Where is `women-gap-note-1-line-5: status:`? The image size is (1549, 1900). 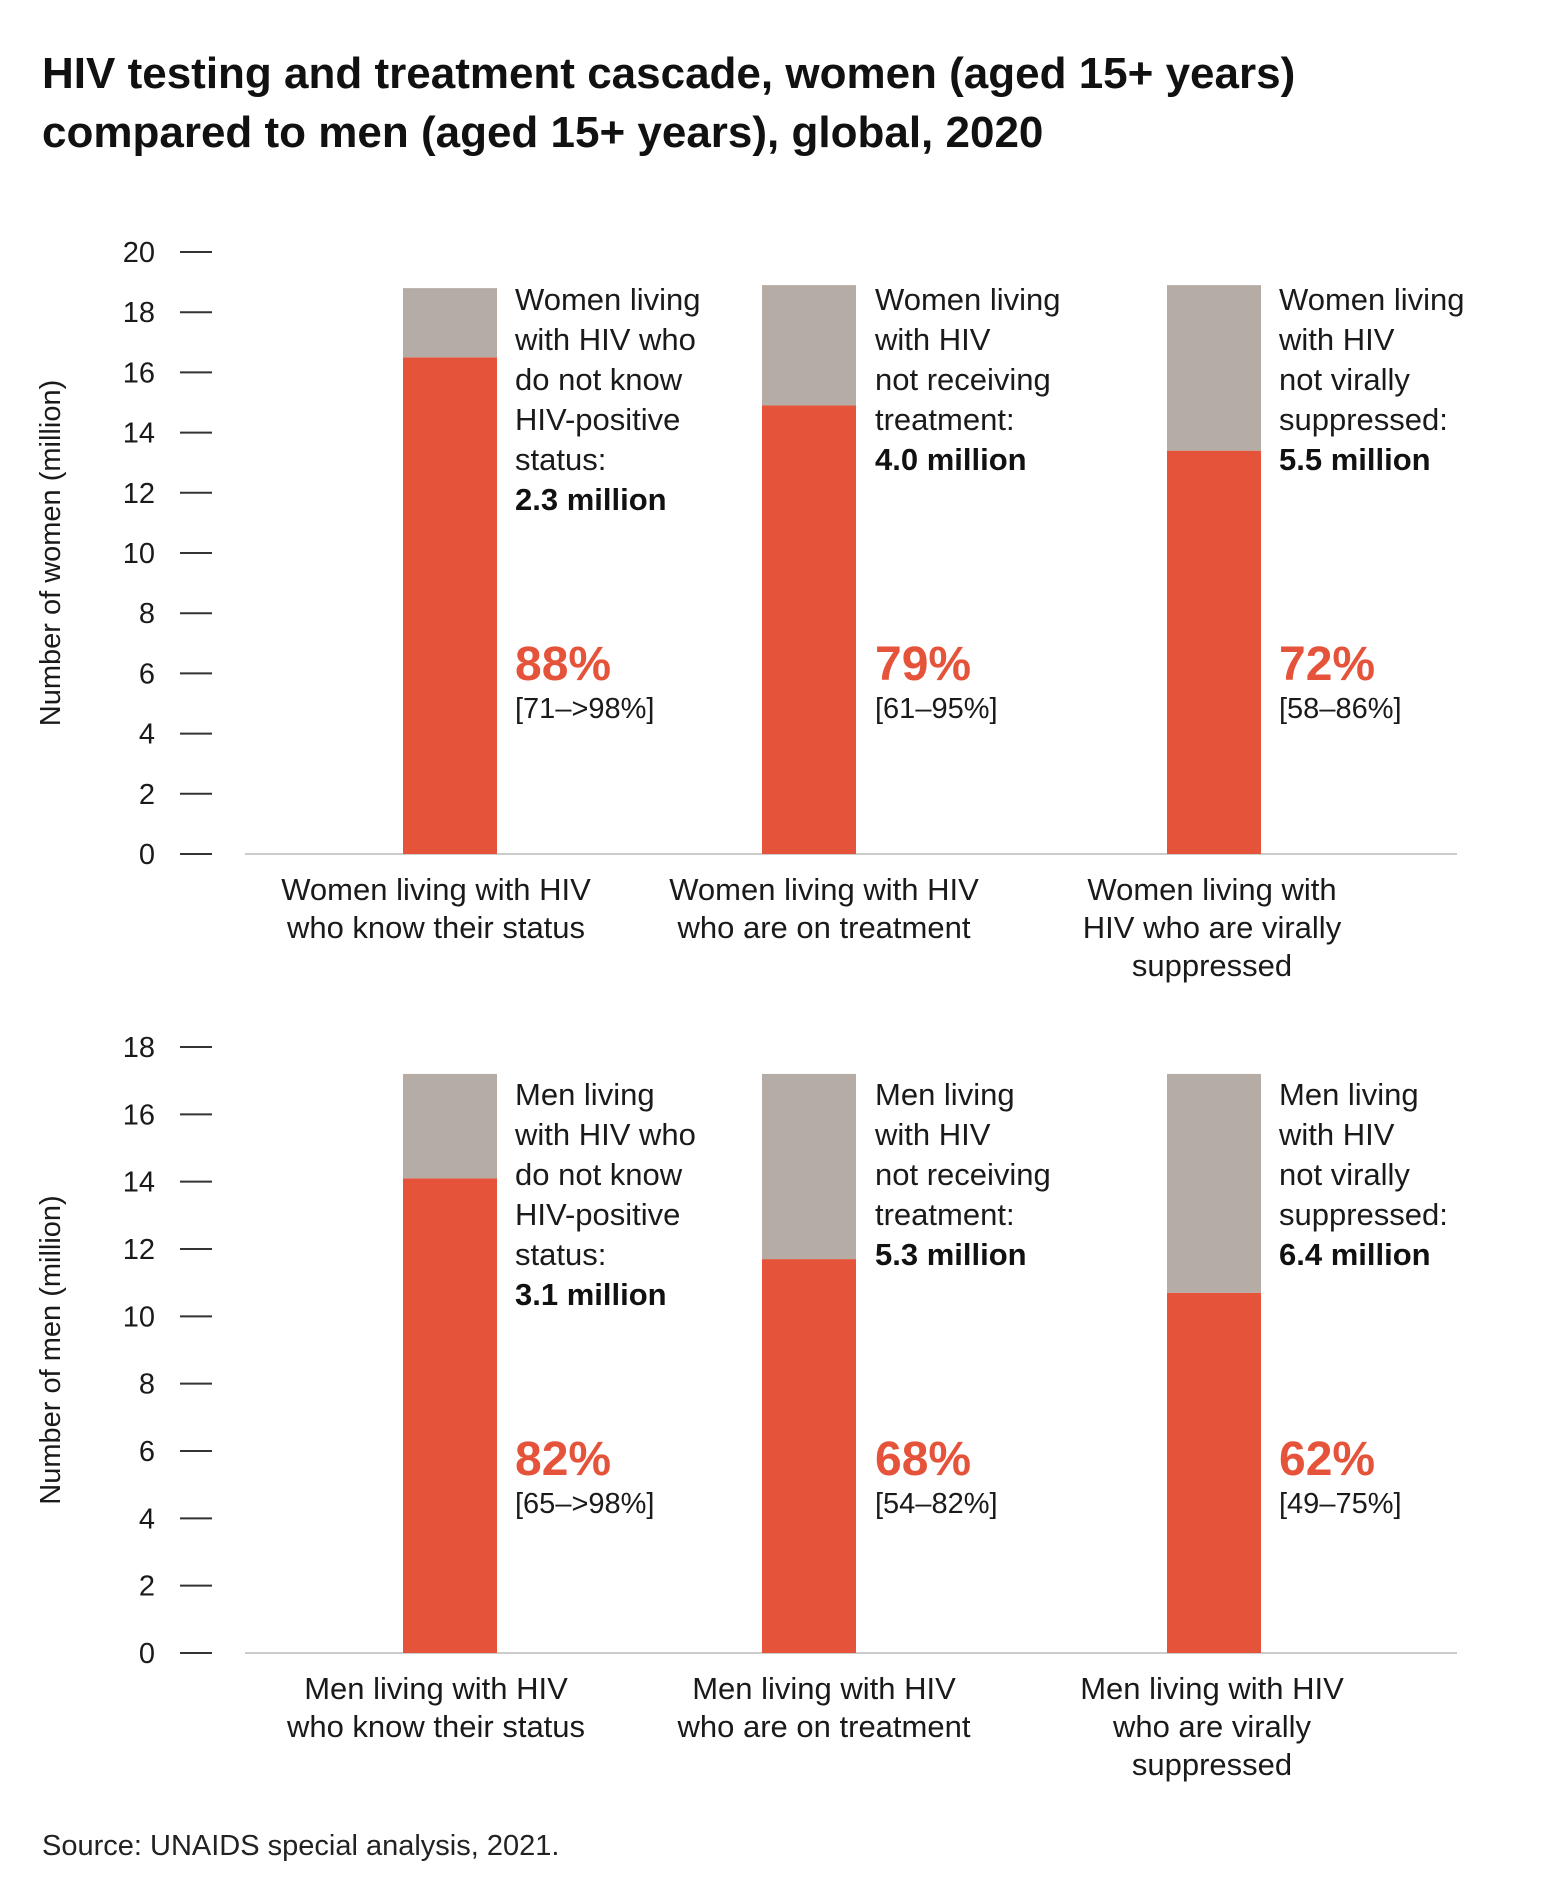 women-gap-note-1-line-5: status: is located at coordinates (560, 459).